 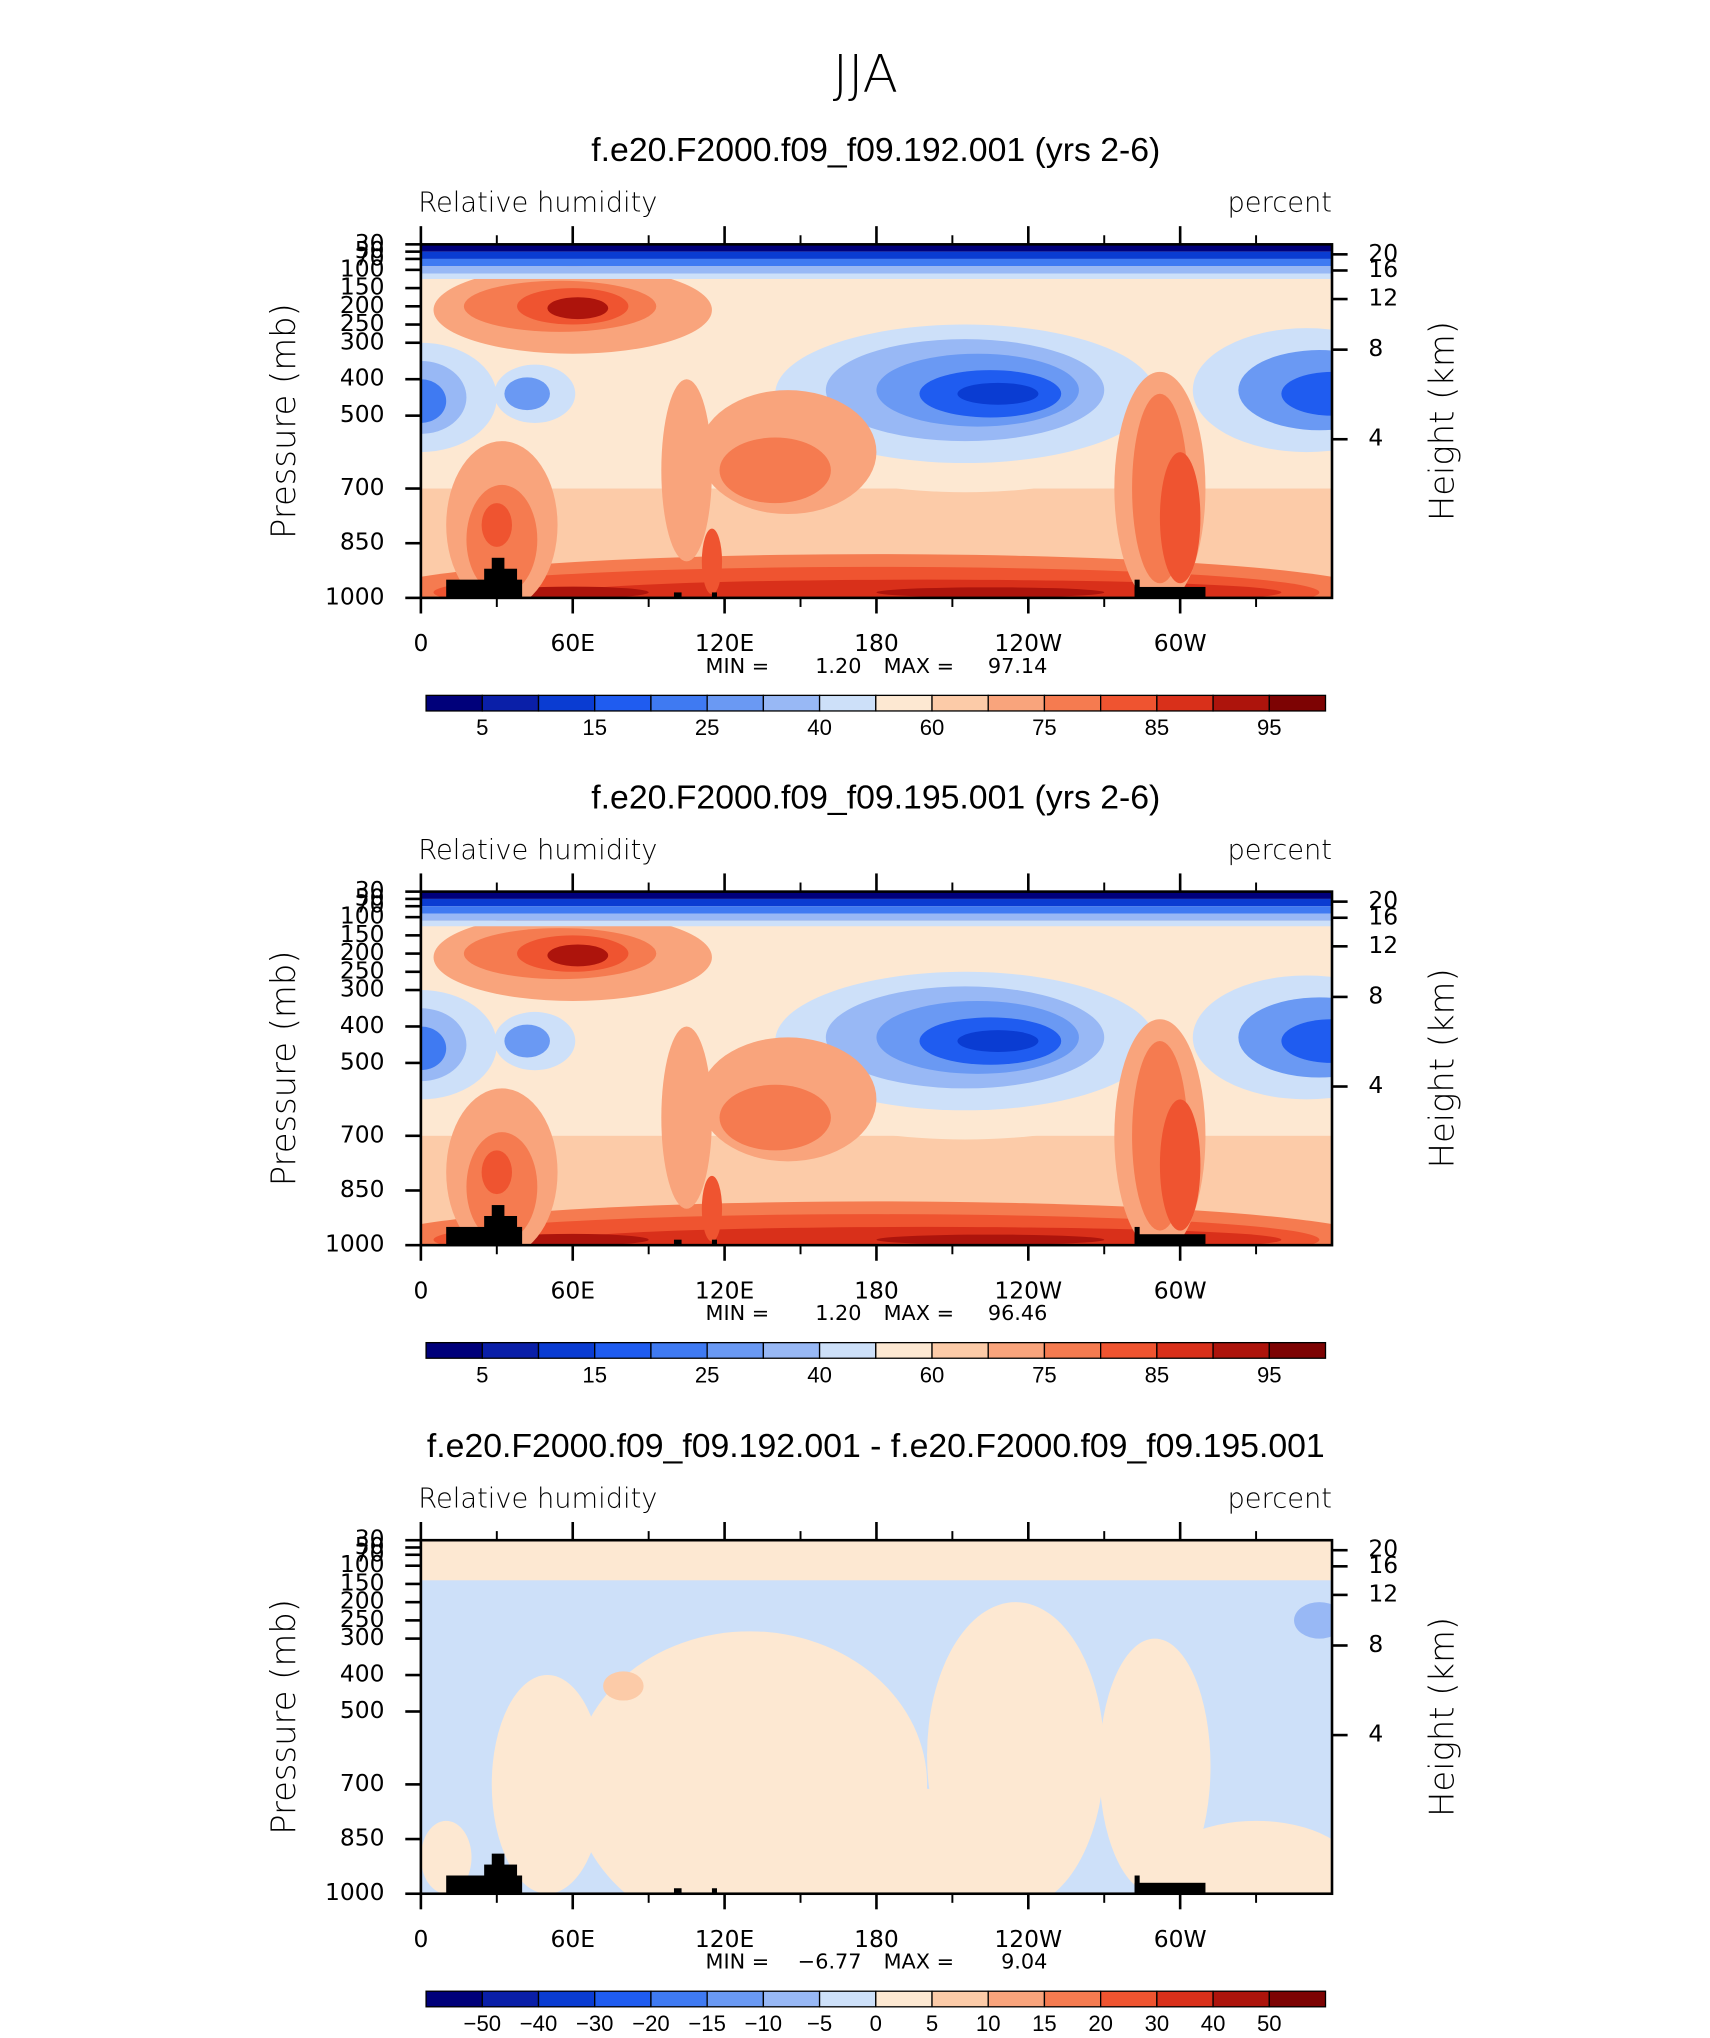 I want to click on max-value: 96.46, so click(x=1018, y=1313).